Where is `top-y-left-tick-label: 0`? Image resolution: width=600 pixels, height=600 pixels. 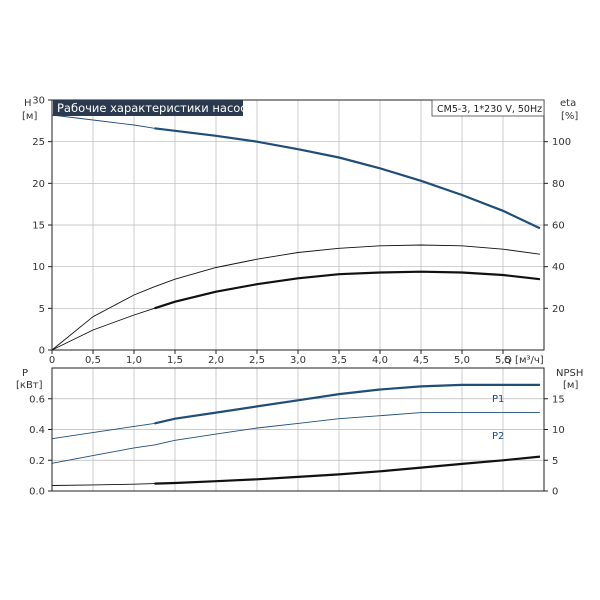 top-y-left-tick-label: 0 is located at coordinates (42, 351).